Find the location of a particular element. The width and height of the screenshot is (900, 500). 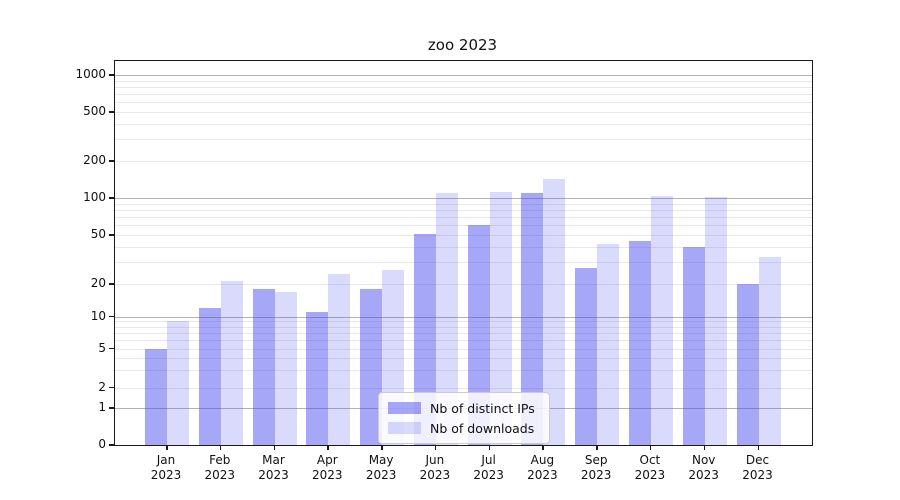

y-tick-label: 500 is located at coordinates (94, 111).